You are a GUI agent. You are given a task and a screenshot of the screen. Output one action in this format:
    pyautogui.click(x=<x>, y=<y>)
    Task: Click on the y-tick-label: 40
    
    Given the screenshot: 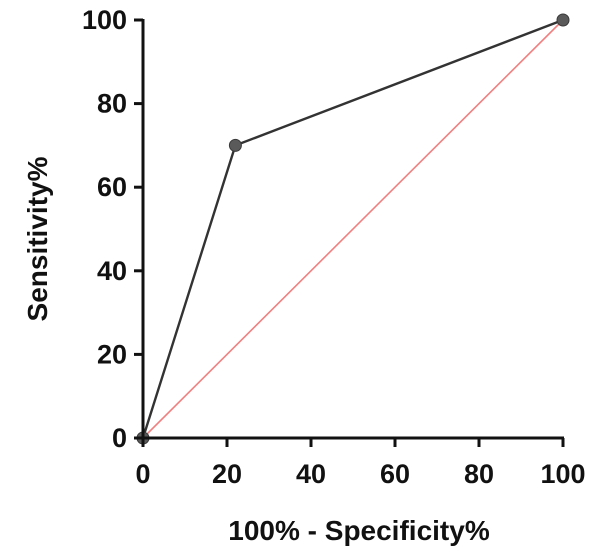 What is the action you would take?
    pyautogui.click(x=112, y=271)
    